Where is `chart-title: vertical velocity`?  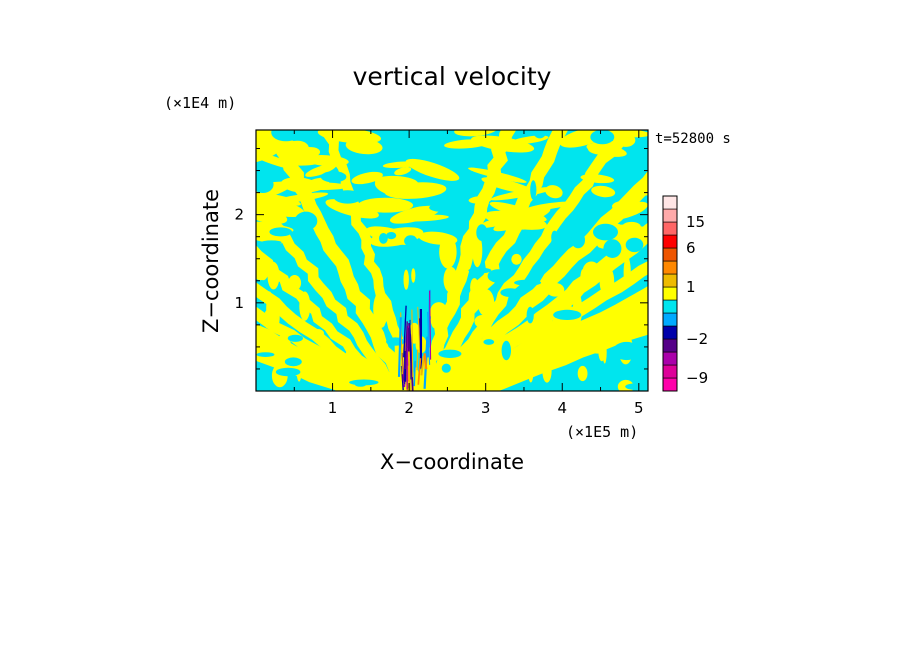
chart-title: vertical velocity is located at coordinates (452, 76).